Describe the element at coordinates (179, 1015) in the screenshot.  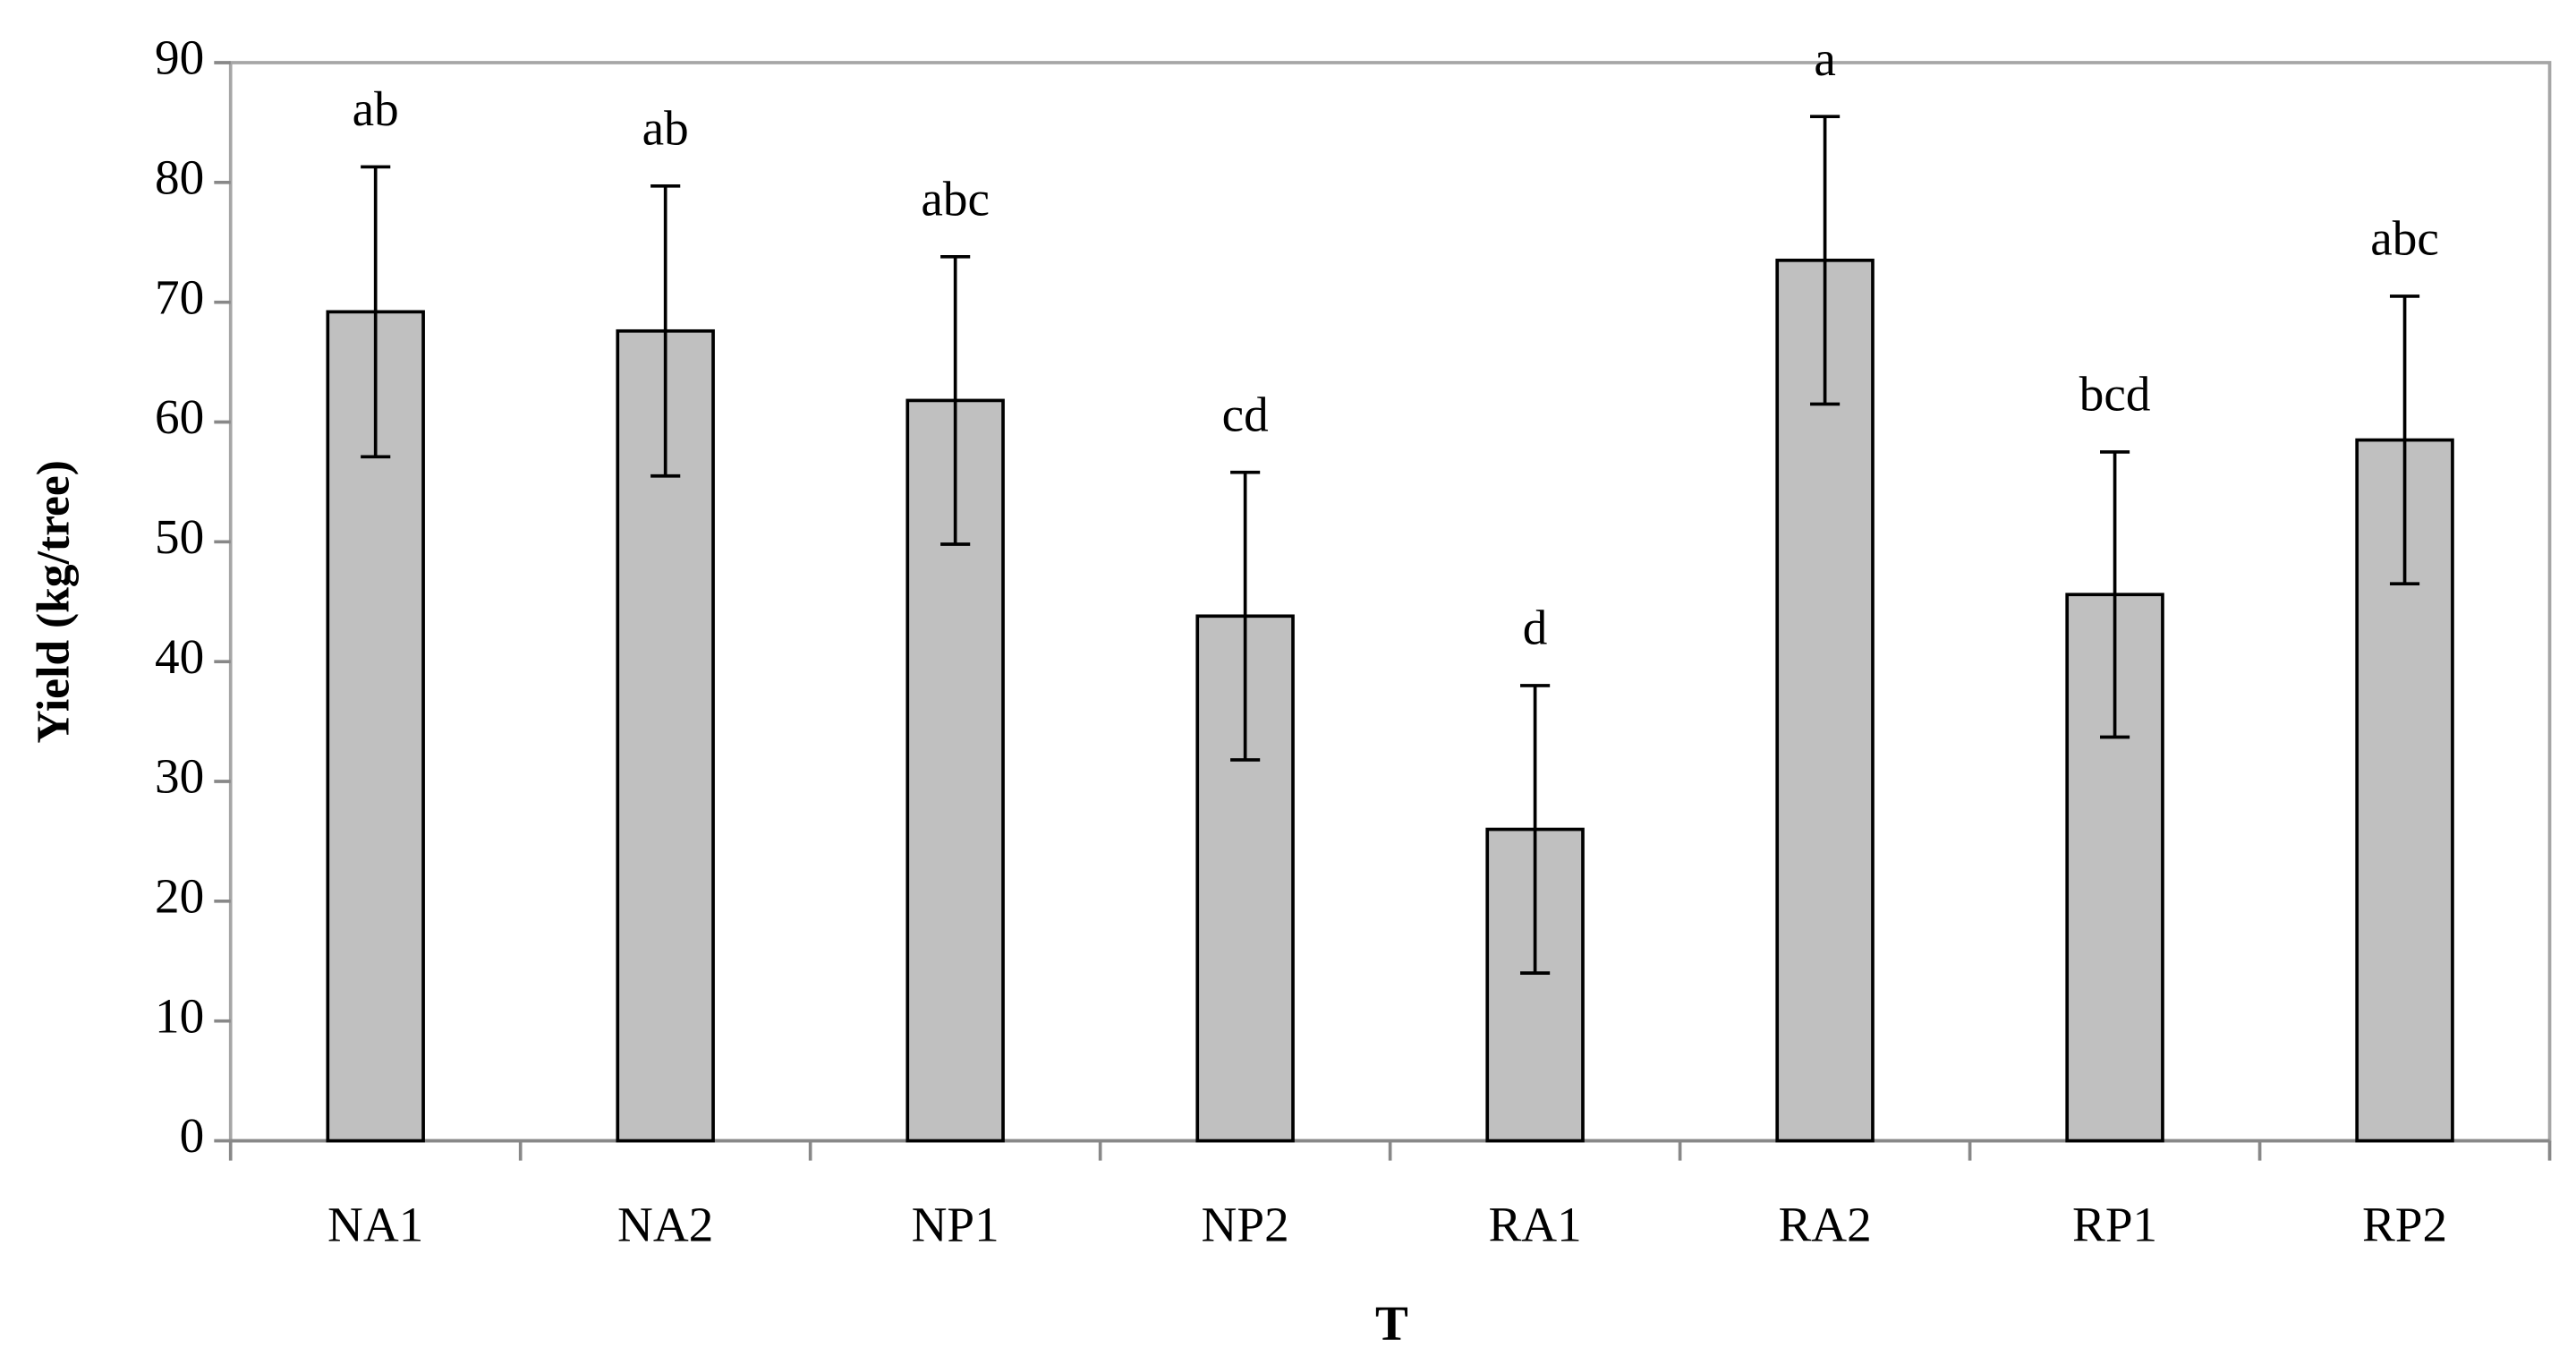
I see `y-tick-label: 10` at that location.